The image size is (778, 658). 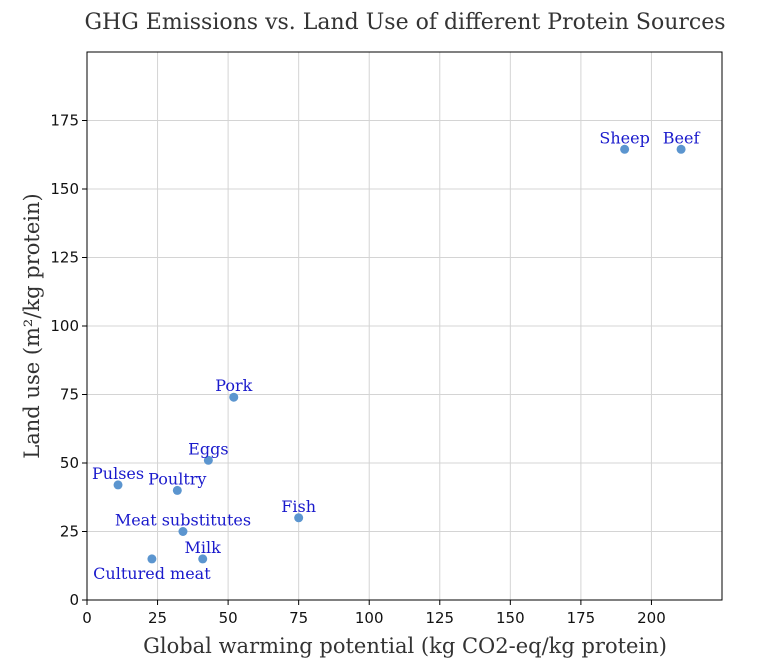 I want to click on x-tick-label: 50, so click(x=228, y=618).